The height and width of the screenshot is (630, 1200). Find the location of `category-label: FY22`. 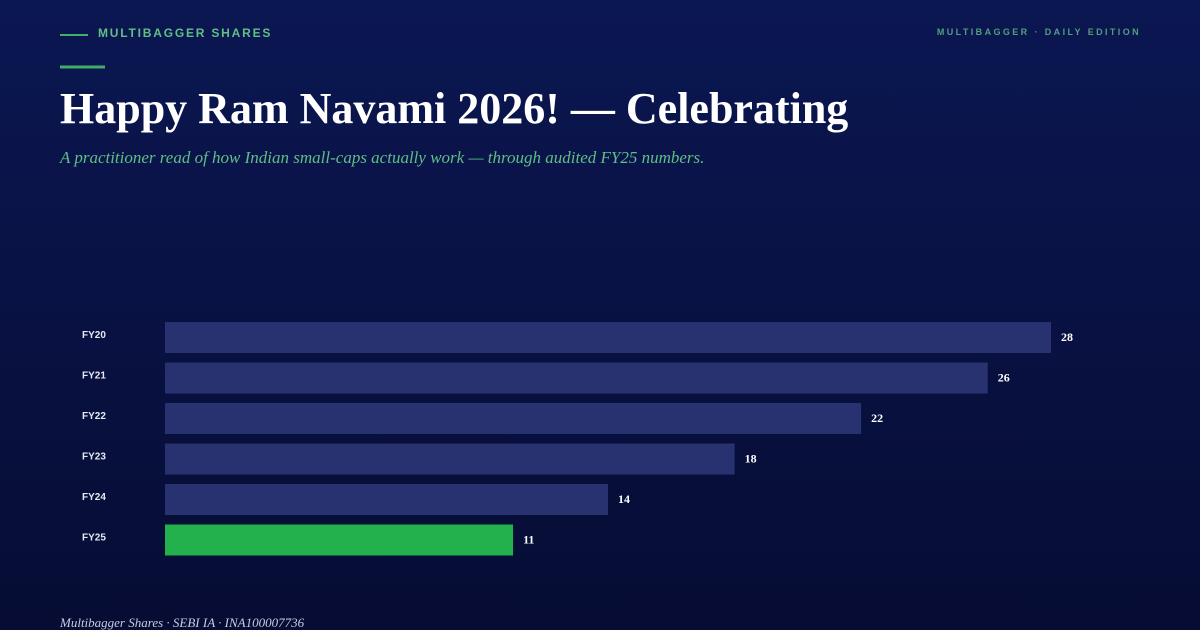

category-label: FY22 is located at coordinates (94, 416).